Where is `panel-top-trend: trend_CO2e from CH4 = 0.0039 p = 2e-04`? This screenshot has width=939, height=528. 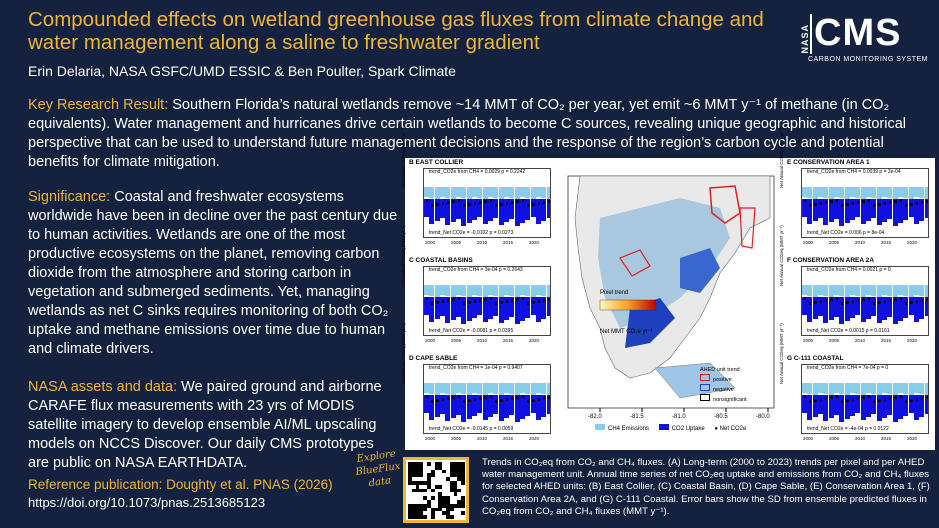 panel-top-trend: trend_CO2e from CH4 = 0.0039 p = 2e-04 is located at coordinates (854, 172).